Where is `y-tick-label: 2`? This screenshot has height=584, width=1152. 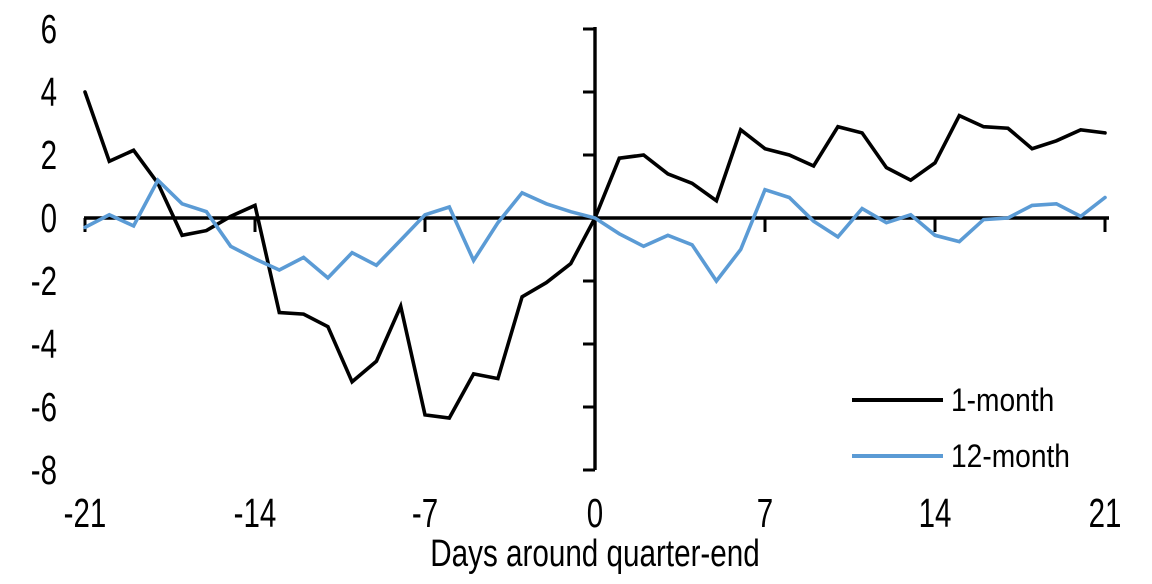
y-tick-label: 2 is located at coordinates (49, 155).